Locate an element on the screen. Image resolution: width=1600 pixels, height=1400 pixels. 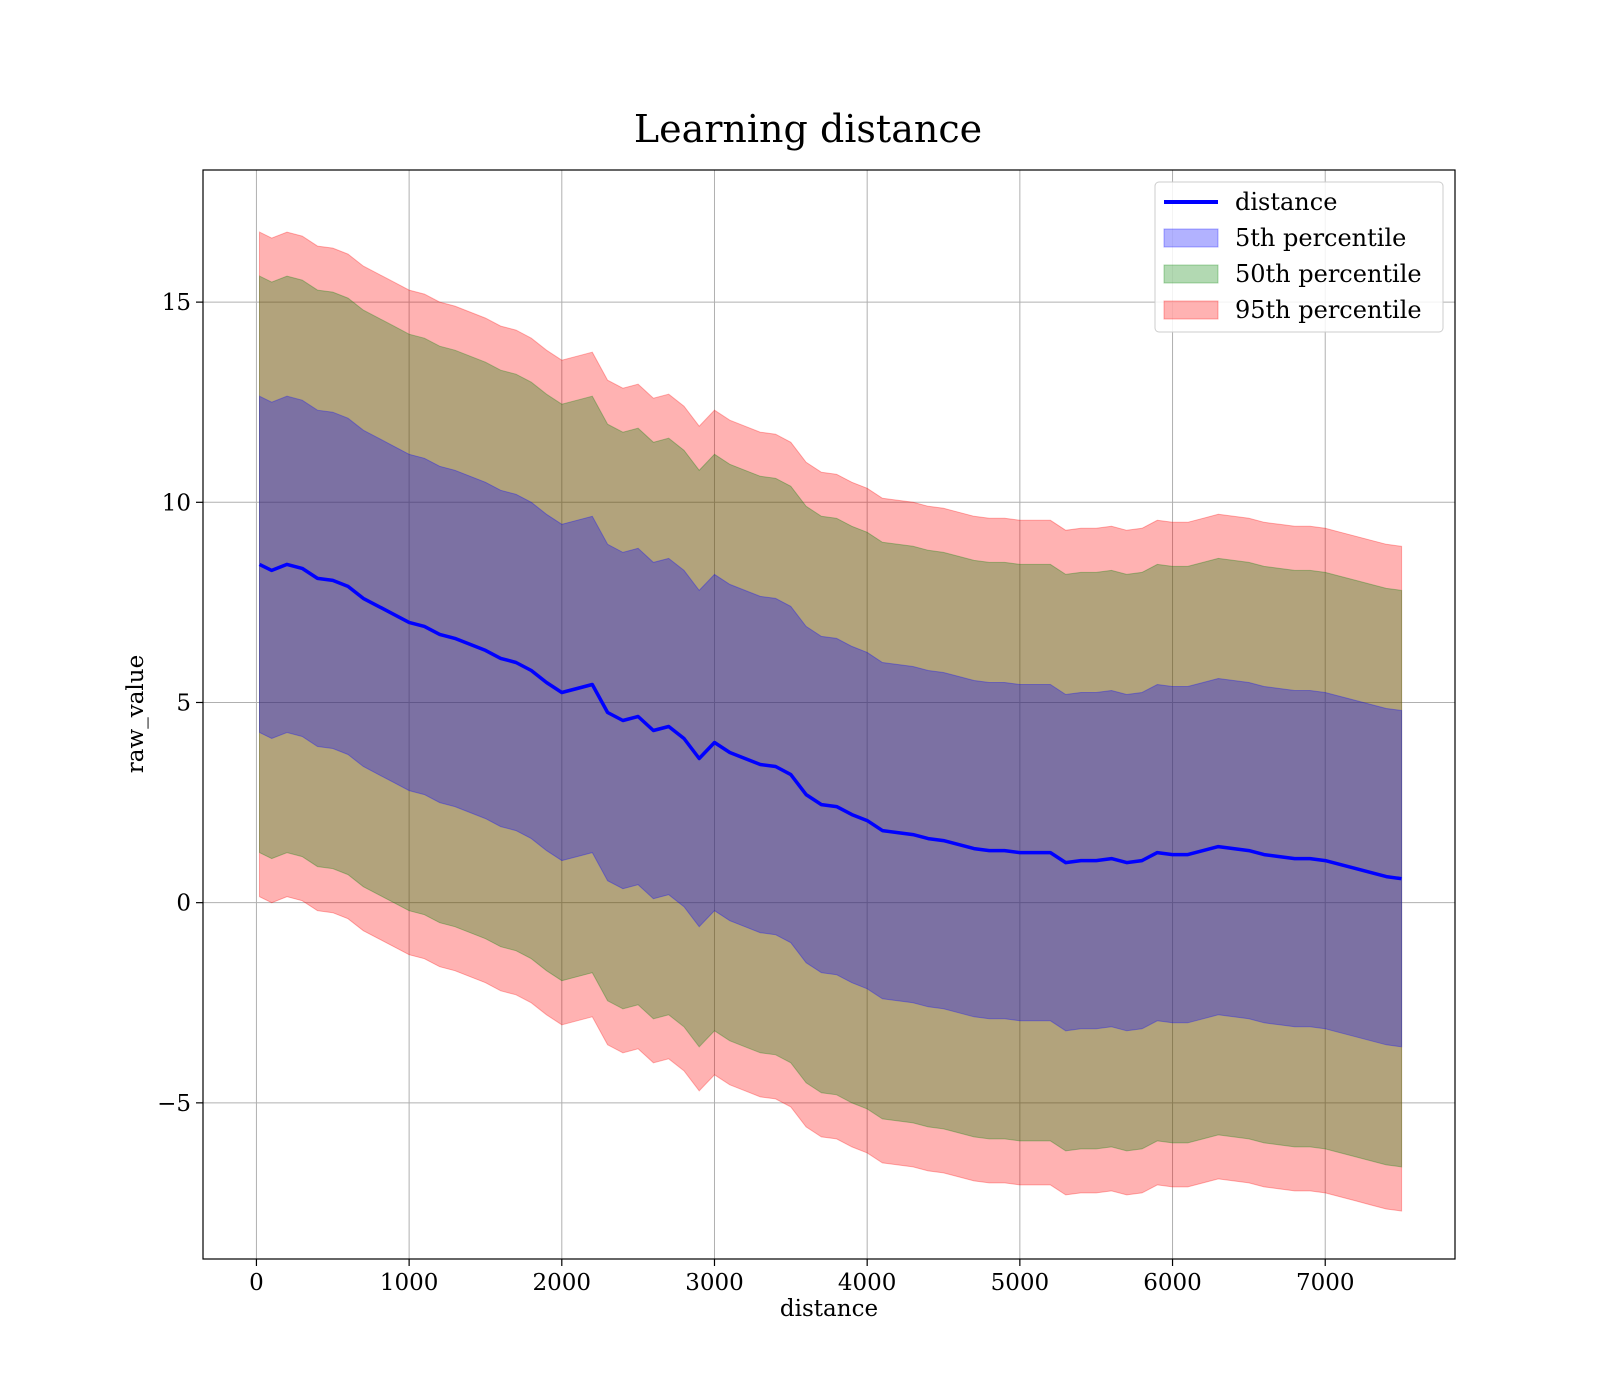
y-tick-label: 15 is located at coordinates (176, 303).